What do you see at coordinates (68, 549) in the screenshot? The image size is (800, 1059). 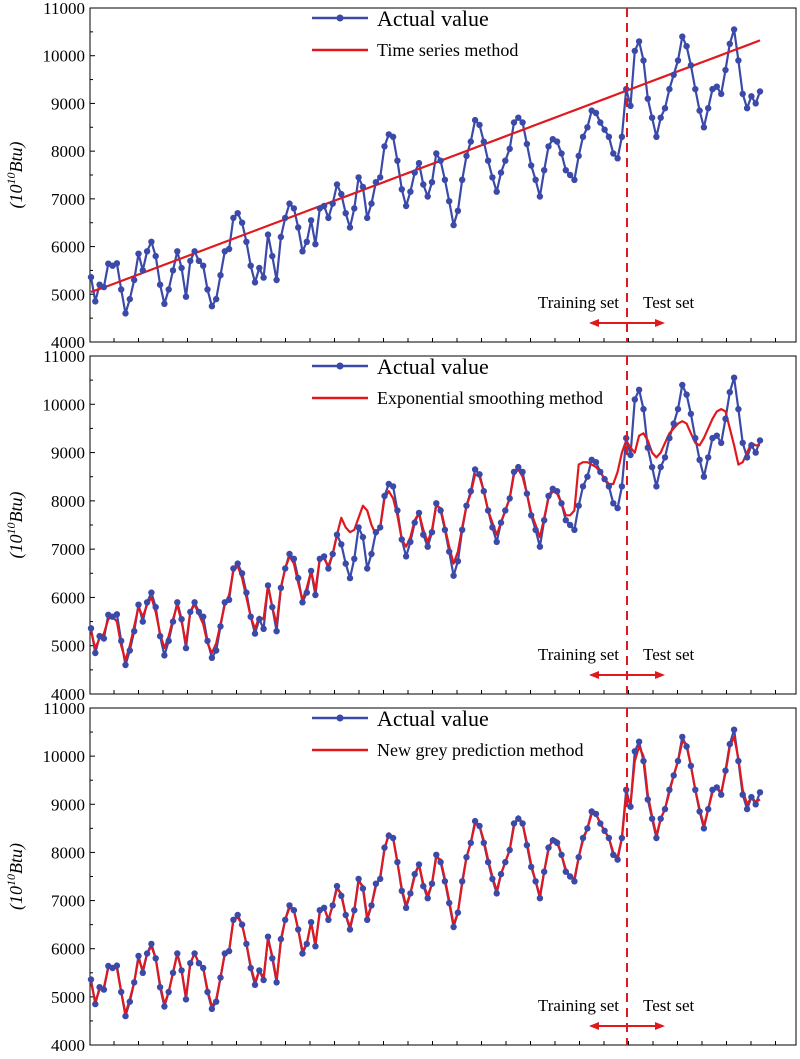 I see `y-tick-label: 7000` at bounding box center [68, 549].